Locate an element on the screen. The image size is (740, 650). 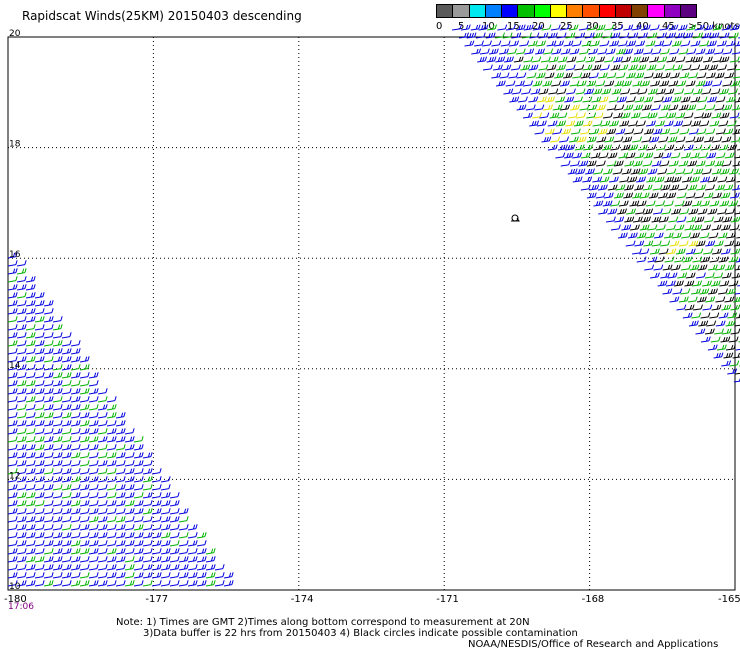
lat-label: 10 is located at coordinates (15, 587).